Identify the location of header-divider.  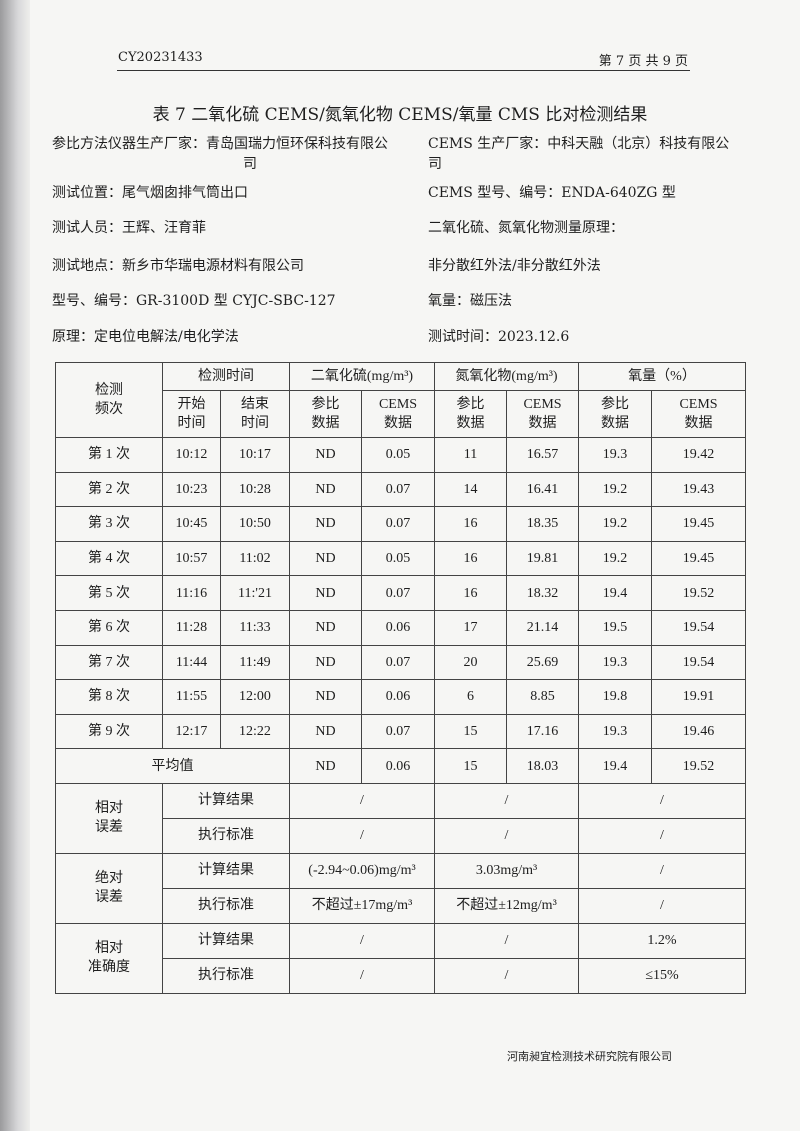
(403, 70).